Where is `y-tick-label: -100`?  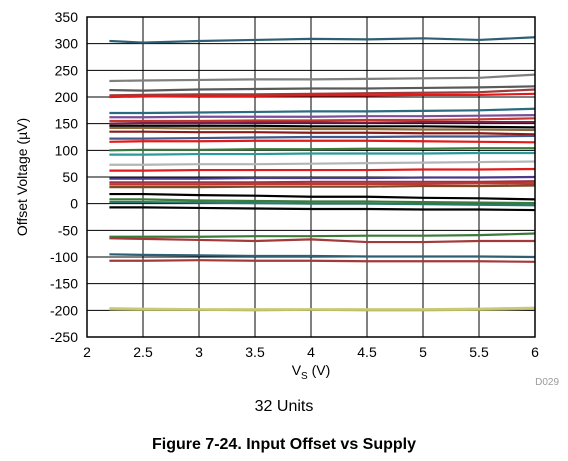 y-tick-label: -100 is located at coordinates (64, 257).